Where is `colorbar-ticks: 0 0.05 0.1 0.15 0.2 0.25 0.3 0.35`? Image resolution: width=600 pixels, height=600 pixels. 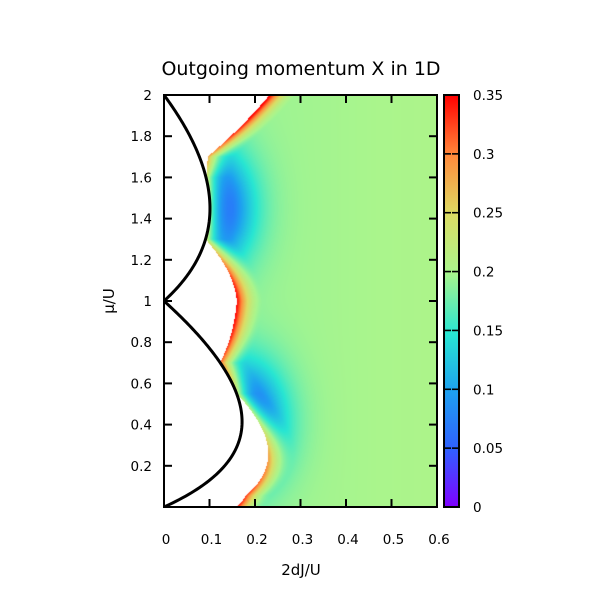 colorbar-ticks: 0 0.05 0.1 0.15 0.2 0.25 0.3 0.35 is located at coordinates (473, 302).